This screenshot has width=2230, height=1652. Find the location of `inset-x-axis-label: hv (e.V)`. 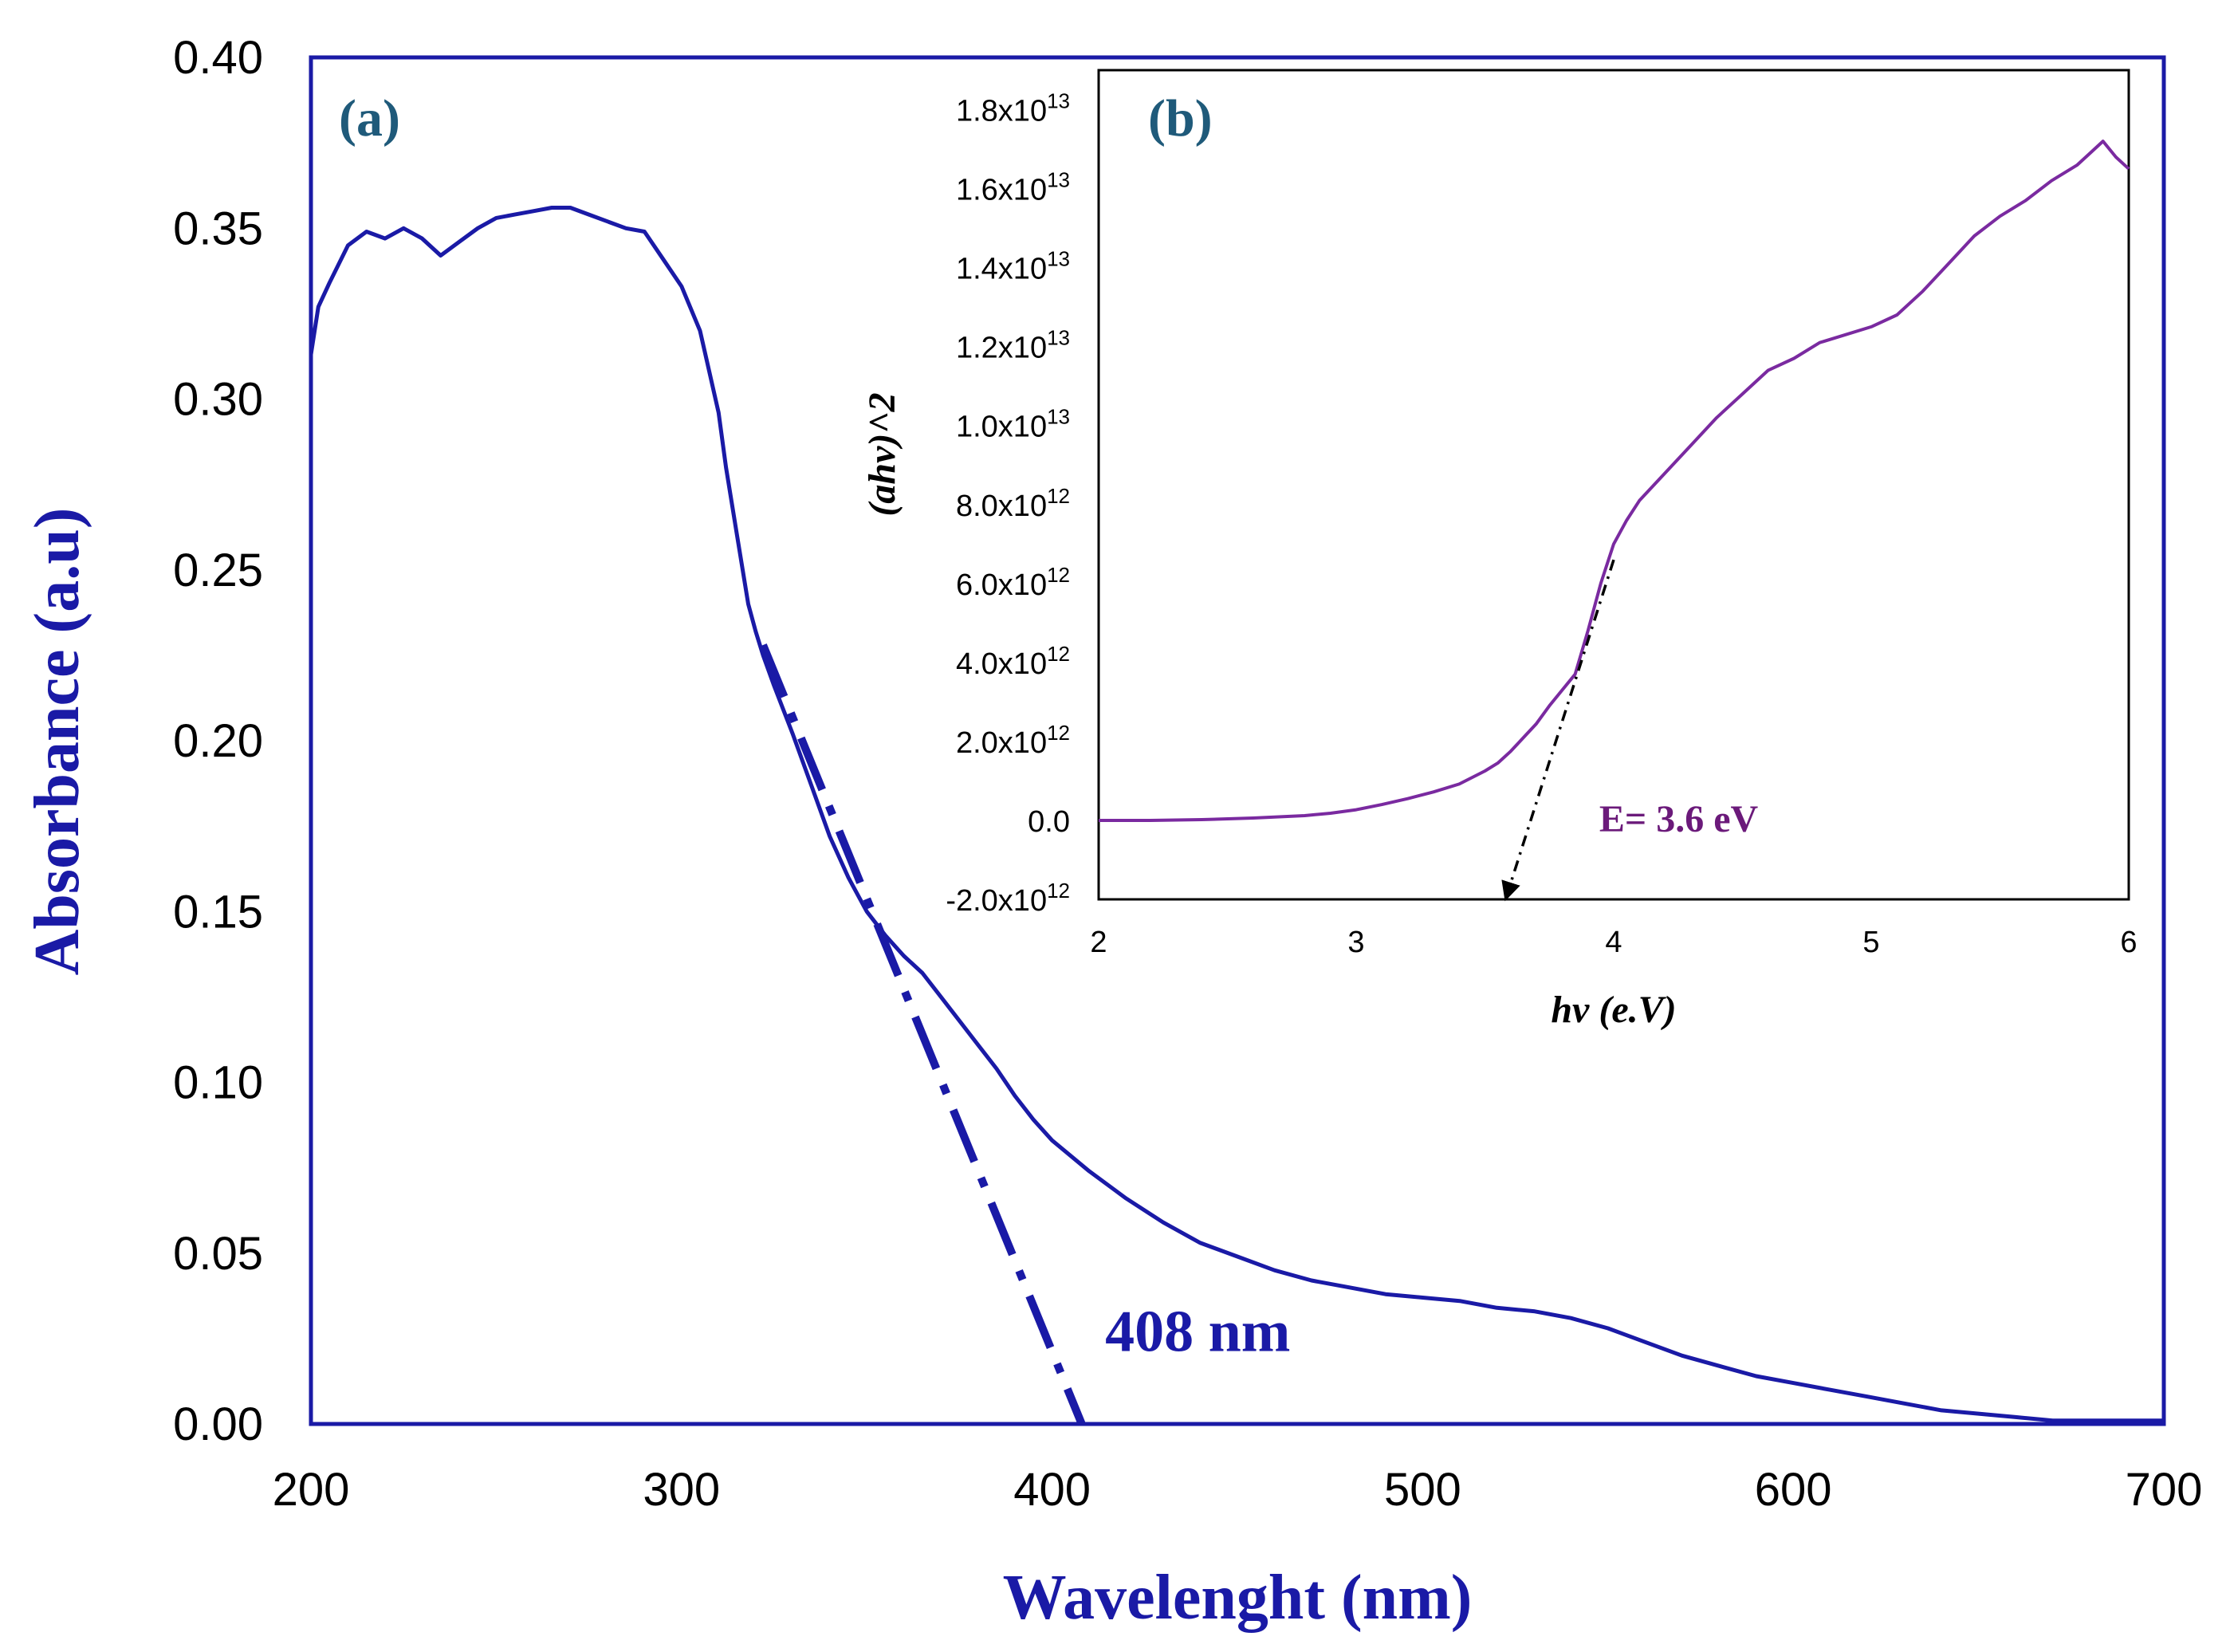

inset-x-axis-label: hv (e.V) is located at coordinates (1613, 1010).